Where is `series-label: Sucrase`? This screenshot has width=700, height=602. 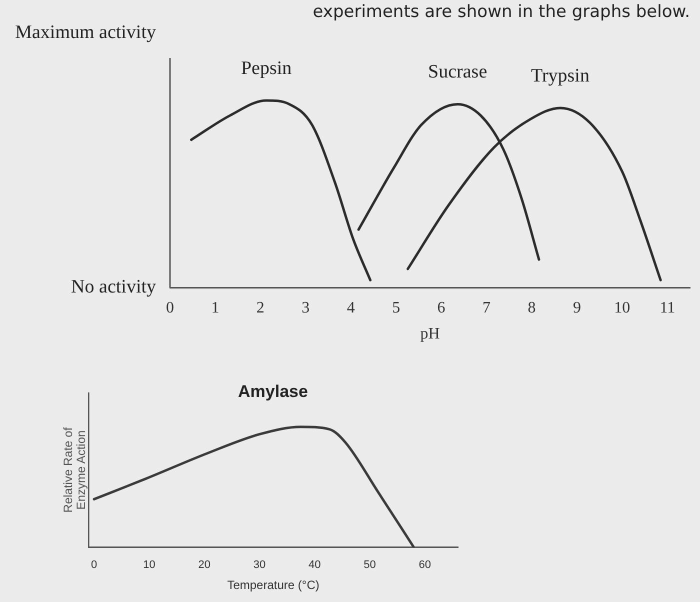
series-label: Sucrase is located at coordinates (458, 72).